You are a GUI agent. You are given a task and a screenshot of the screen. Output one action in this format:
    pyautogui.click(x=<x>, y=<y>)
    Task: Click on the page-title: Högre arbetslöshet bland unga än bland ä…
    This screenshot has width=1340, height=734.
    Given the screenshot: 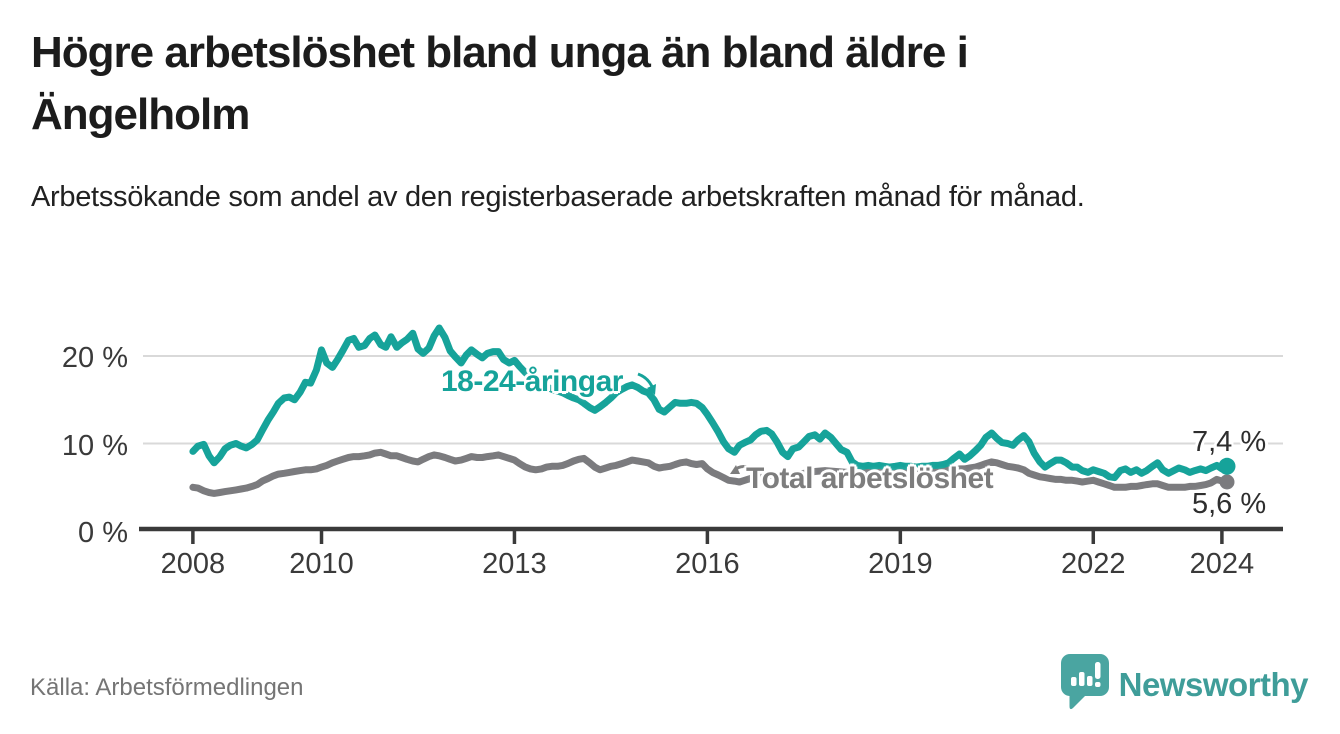 What is the action you would take?
    pyautogui.click(x=500, y=83)
    